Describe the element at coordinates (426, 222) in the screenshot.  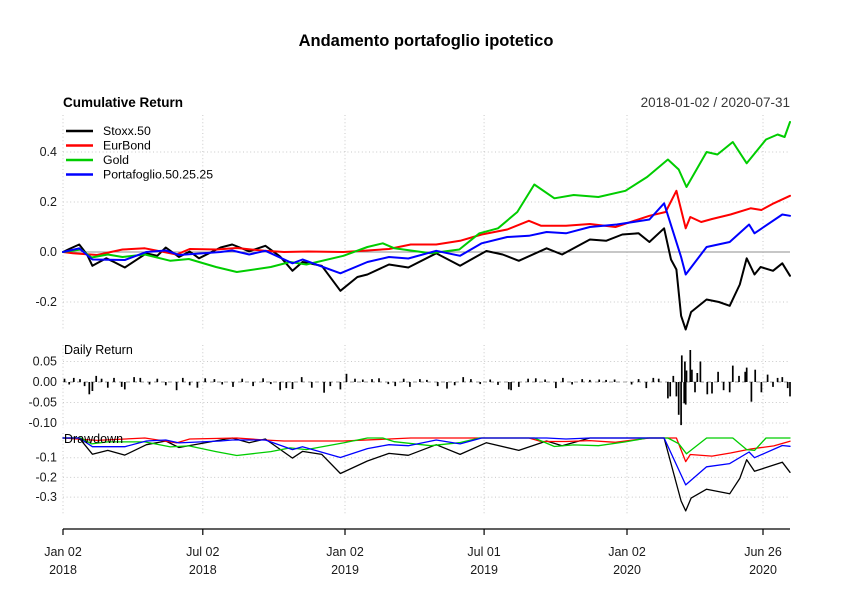
I see `series-line-eurbond` at that location.